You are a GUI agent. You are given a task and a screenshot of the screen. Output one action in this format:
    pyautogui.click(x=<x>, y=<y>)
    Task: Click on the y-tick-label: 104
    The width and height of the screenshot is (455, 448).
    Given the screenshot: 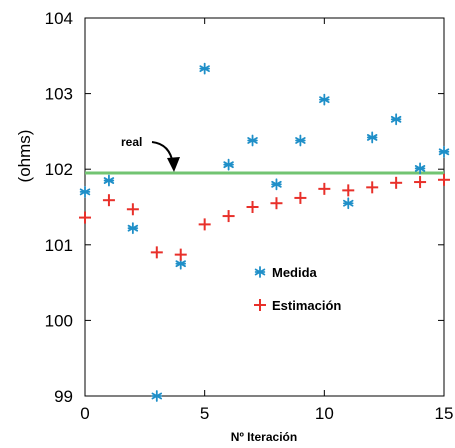 What is the action you would take?
    pyautogui.click(x=59, y=18)
    